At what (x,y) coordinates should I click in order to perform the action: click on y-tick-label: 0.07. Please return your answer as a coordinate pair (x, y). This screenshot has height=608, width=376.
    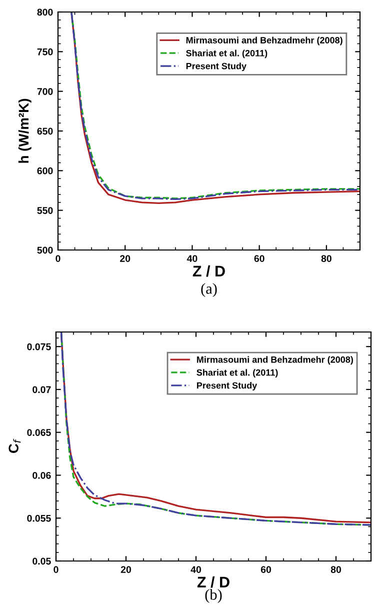
    Looking at the image, I should click on (41, 390).